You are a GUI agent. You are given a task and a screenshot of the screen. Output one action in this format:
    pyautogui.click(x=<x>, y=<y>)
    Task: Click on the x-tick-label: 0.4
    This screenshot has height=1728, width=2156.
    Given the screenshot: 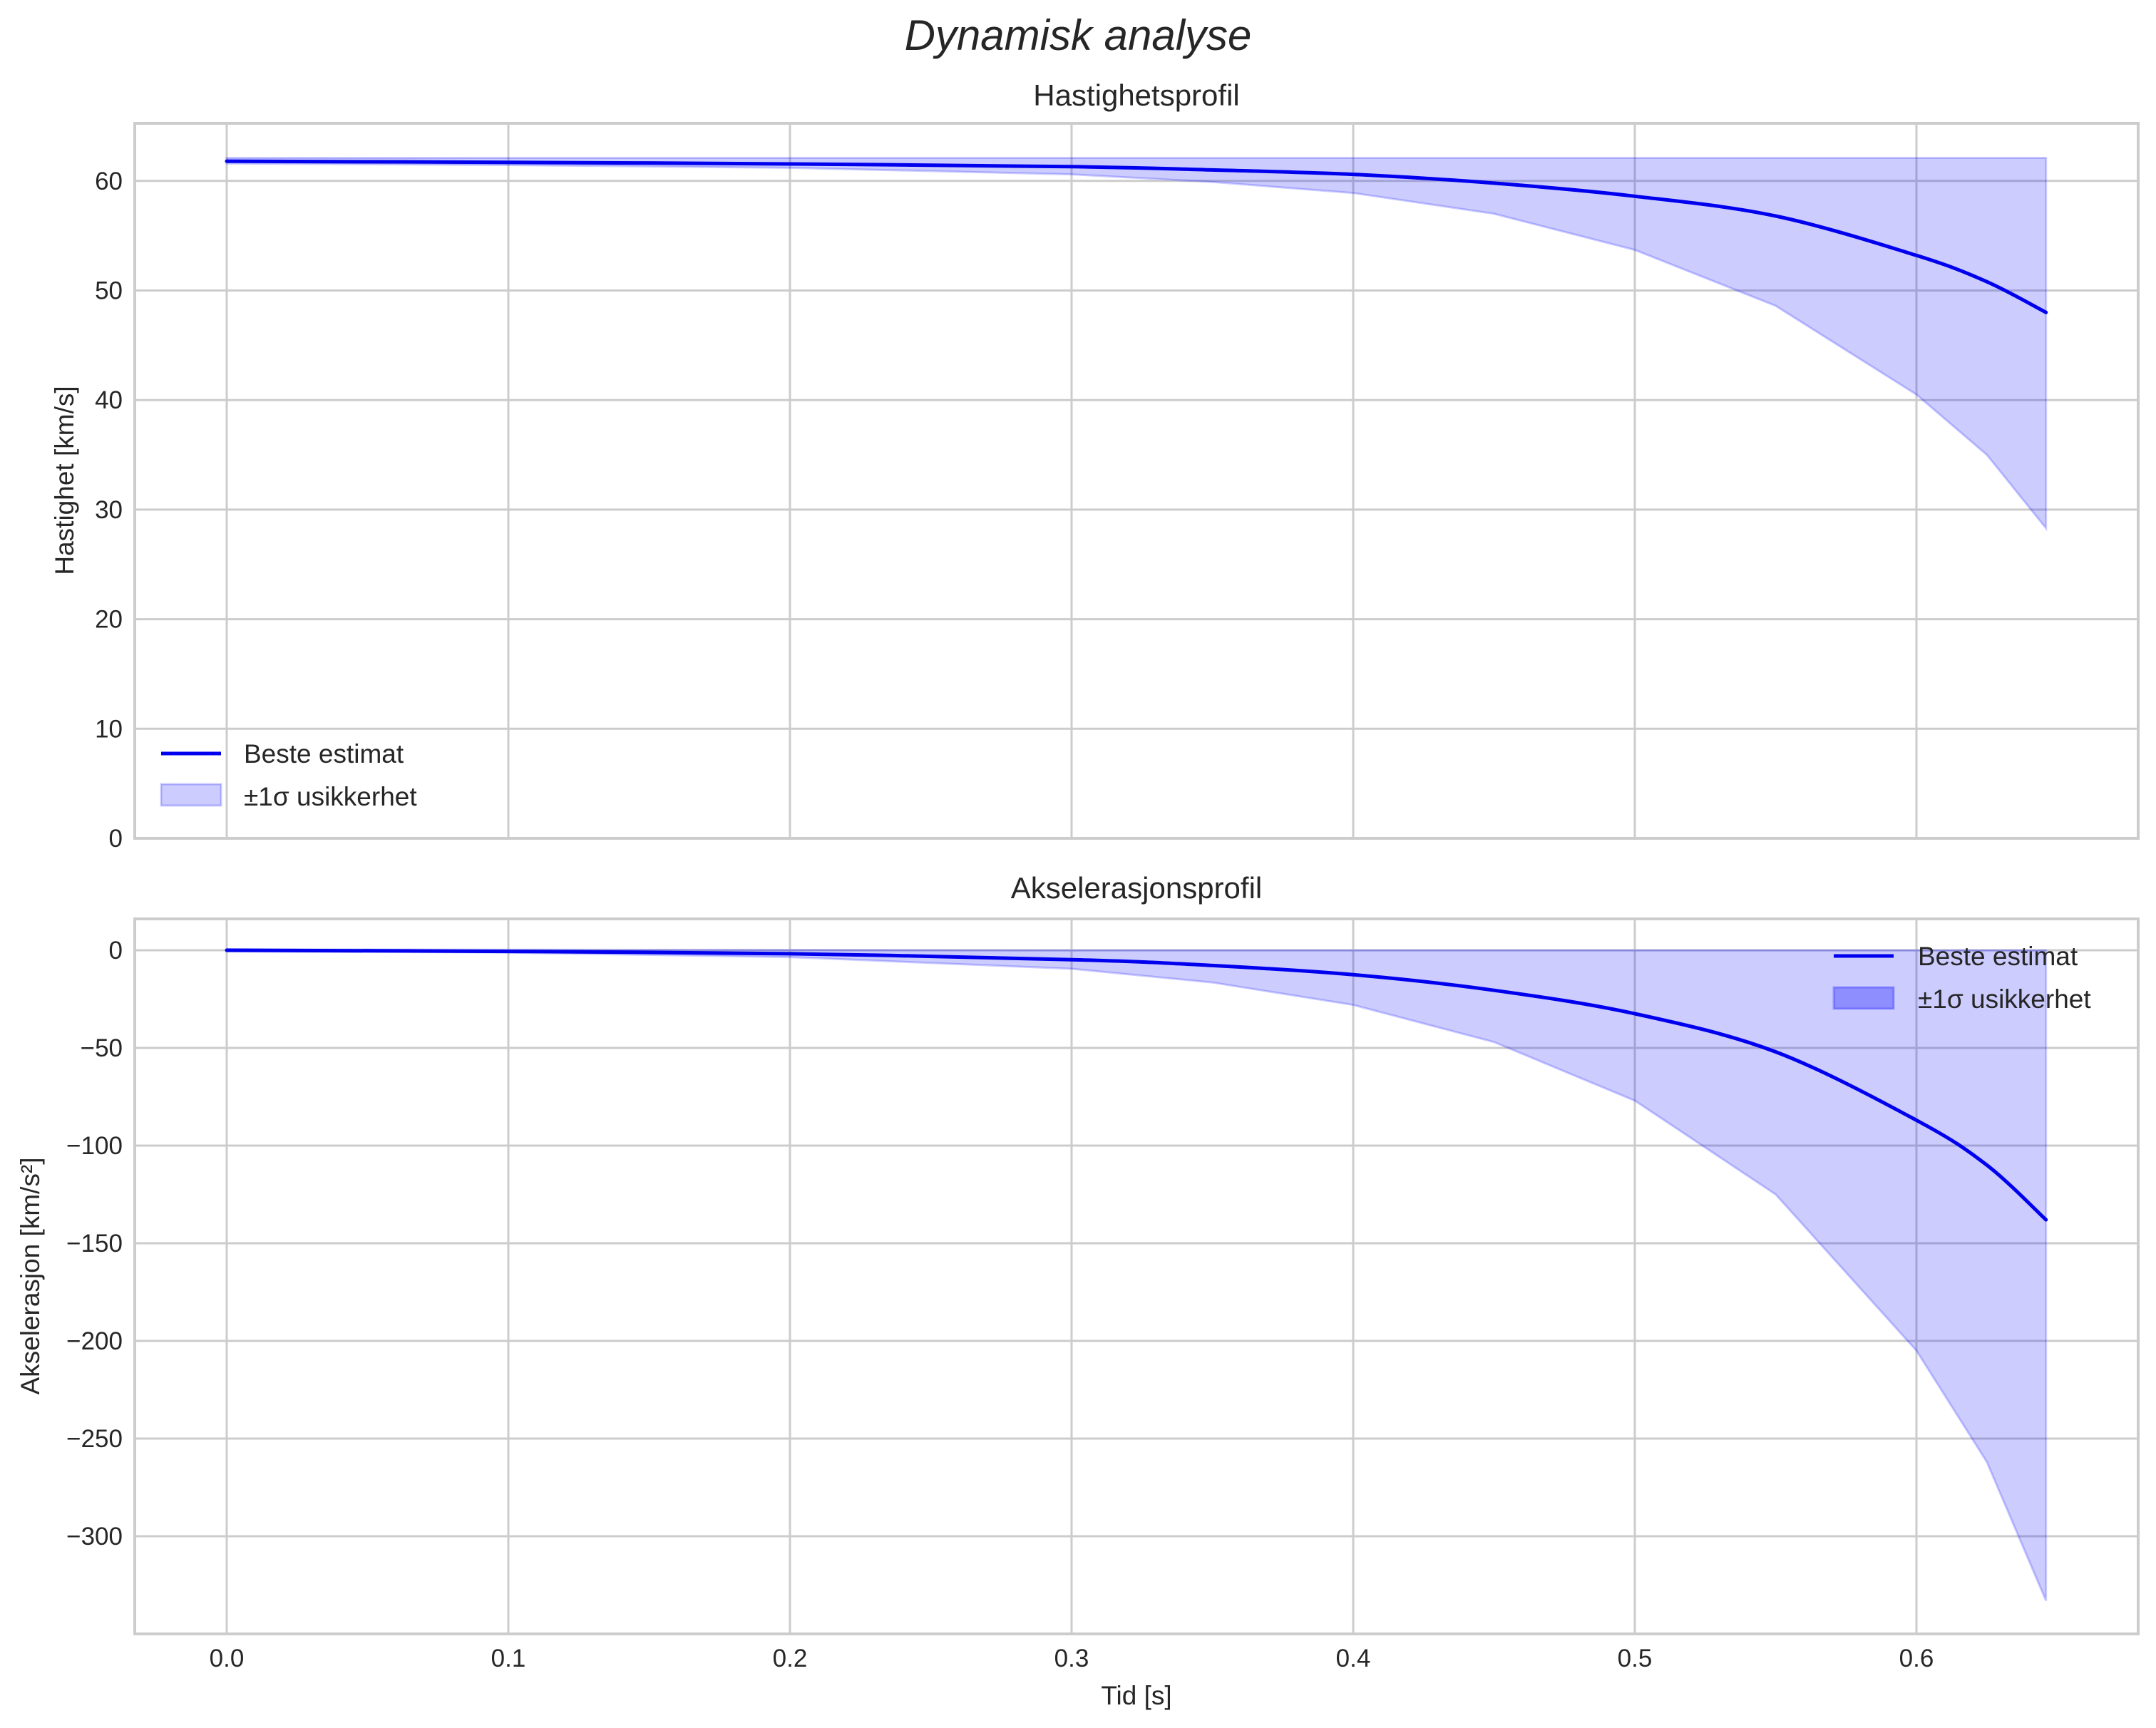 What is the action you would take?
    pyautogui.click(x=1353, y=1658)
    